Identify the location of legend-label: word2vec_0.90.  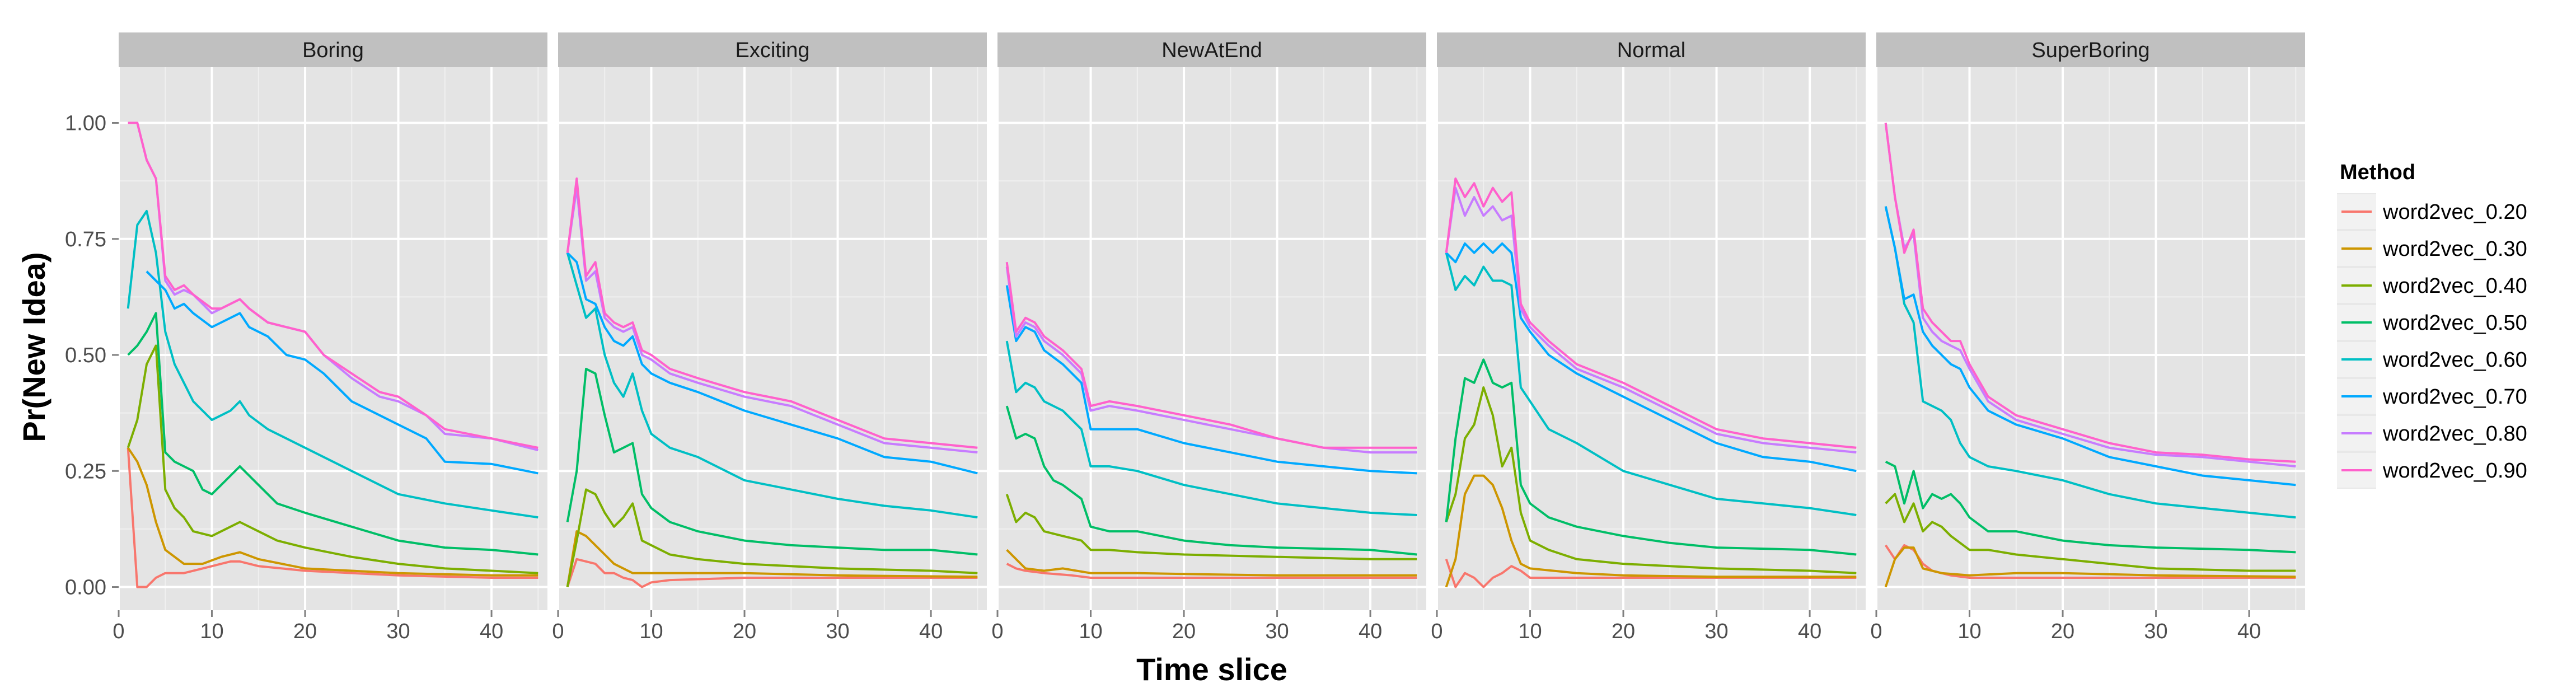
(2455, 471).